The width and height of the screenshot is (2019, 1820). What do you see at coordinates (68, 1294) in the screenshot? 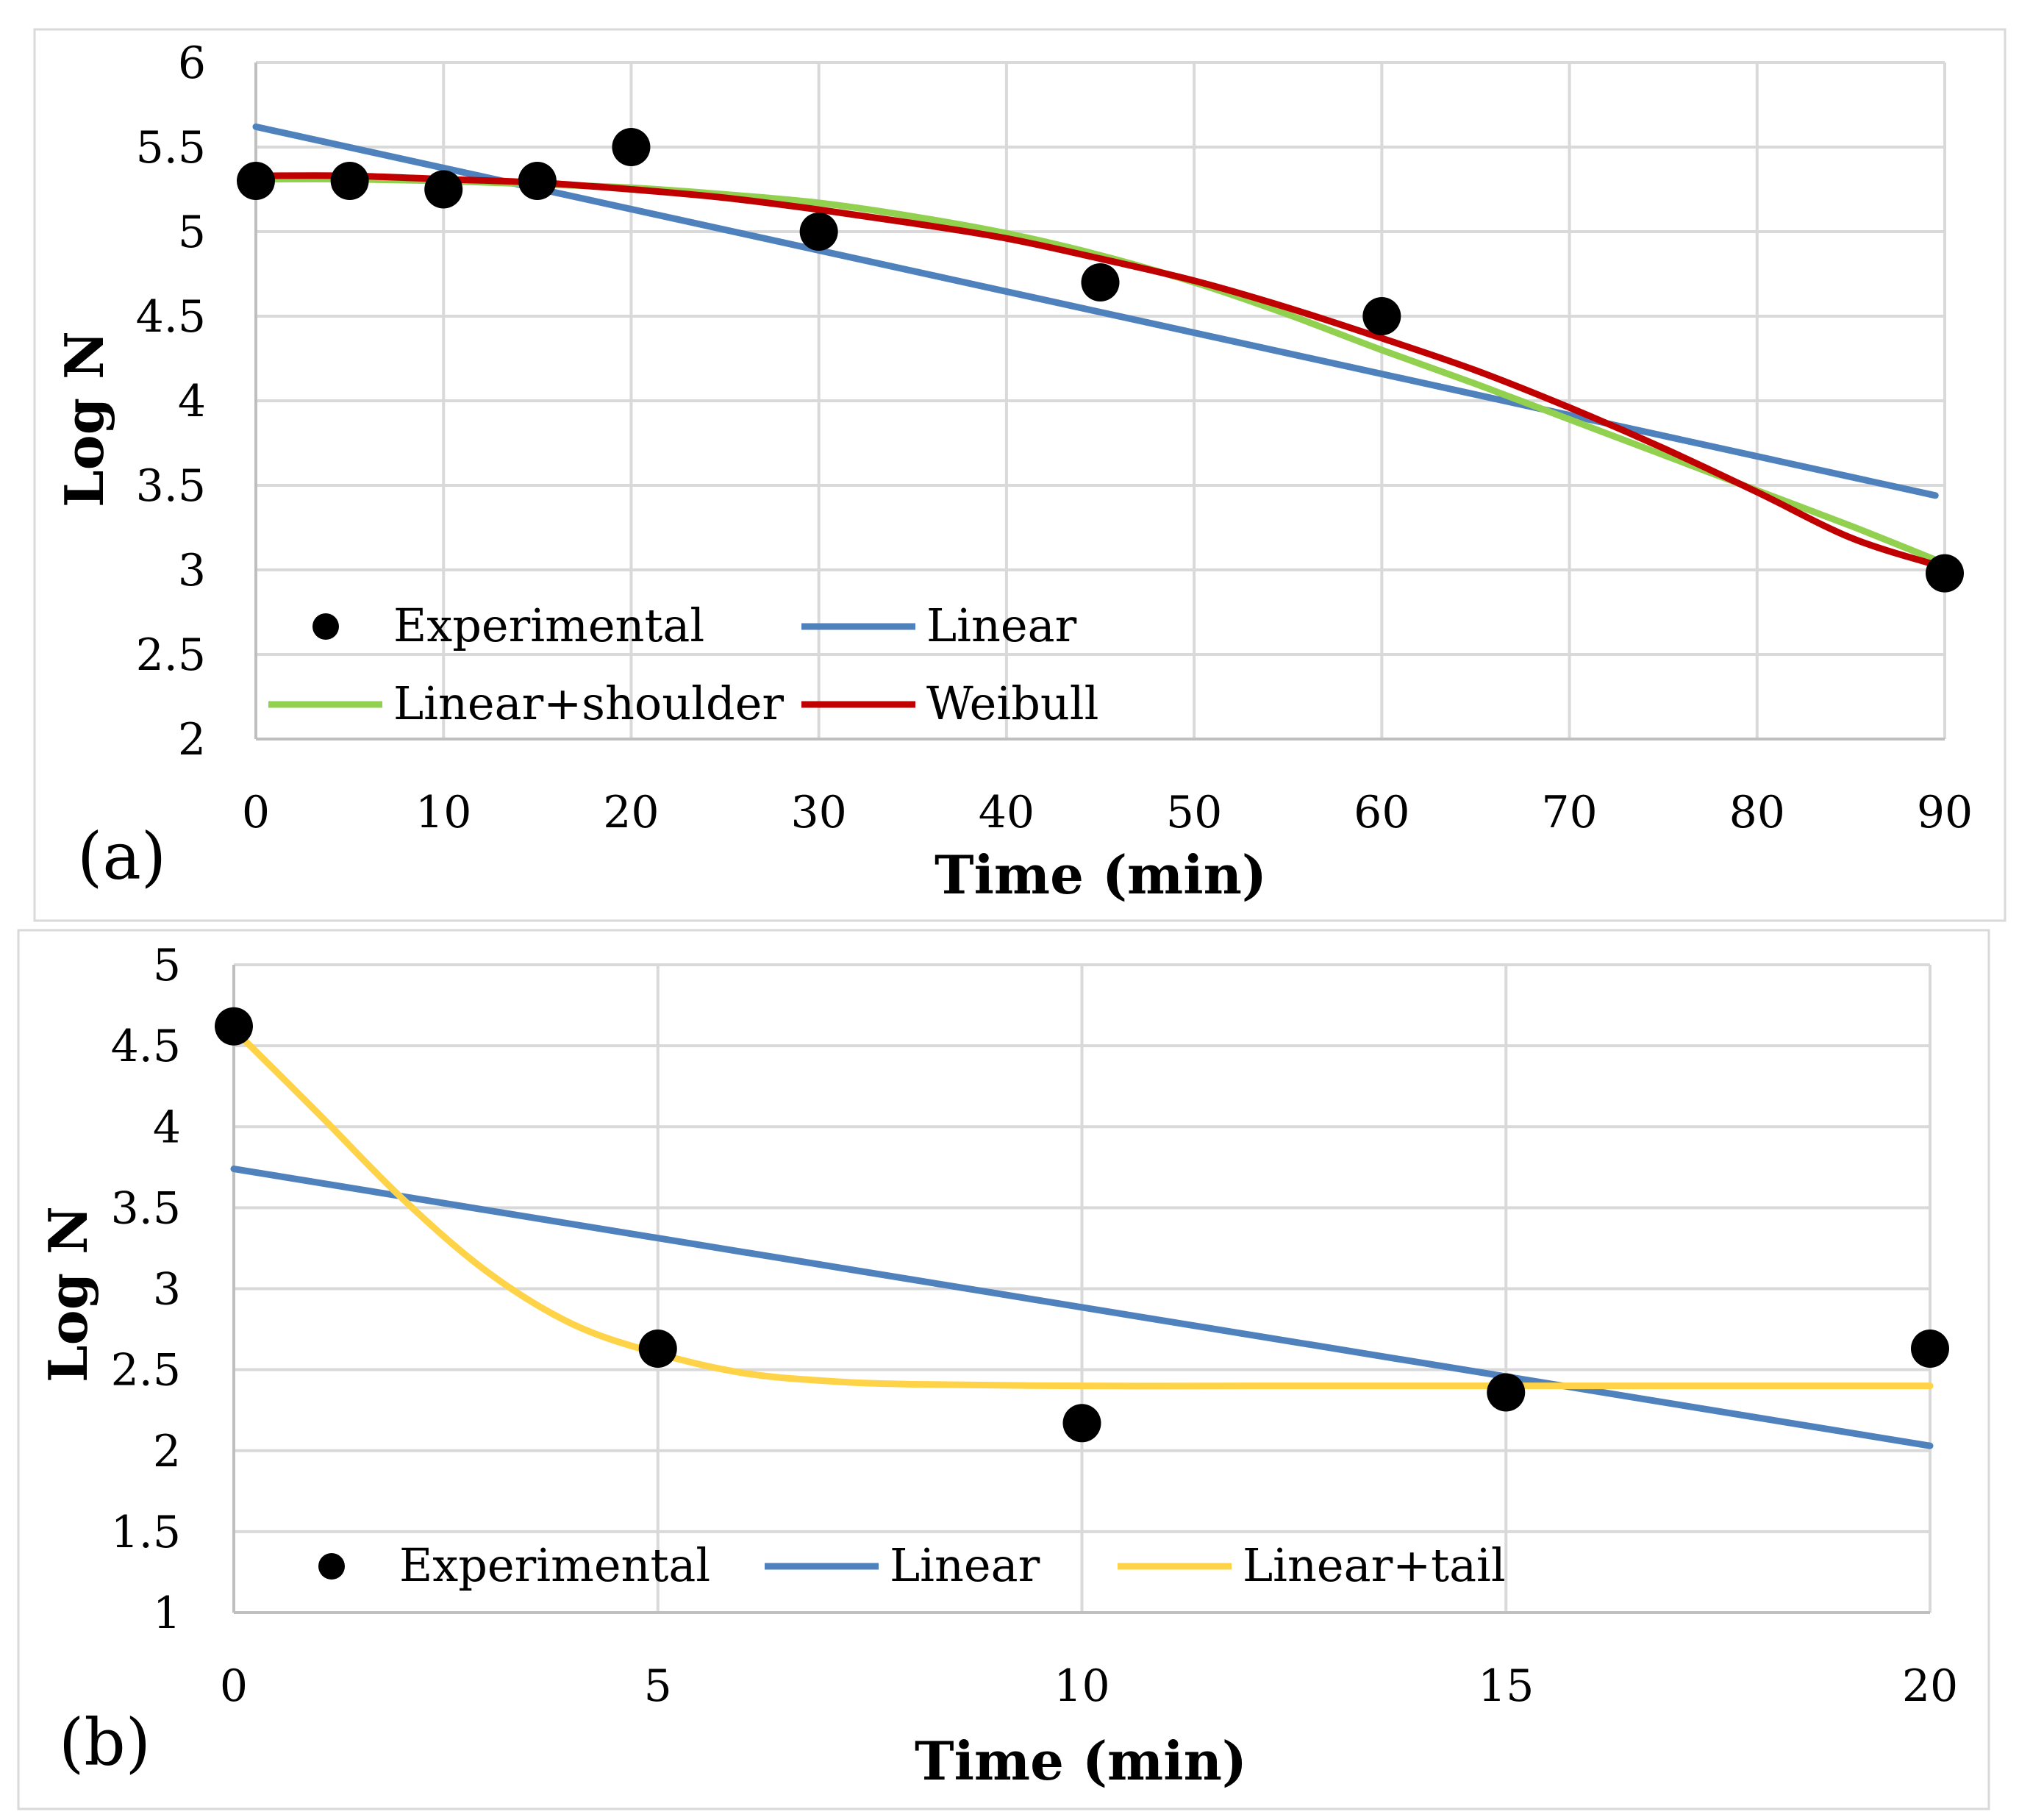
I see `panel-b-ylabel: Log N` at bounding box center [68, 1294].